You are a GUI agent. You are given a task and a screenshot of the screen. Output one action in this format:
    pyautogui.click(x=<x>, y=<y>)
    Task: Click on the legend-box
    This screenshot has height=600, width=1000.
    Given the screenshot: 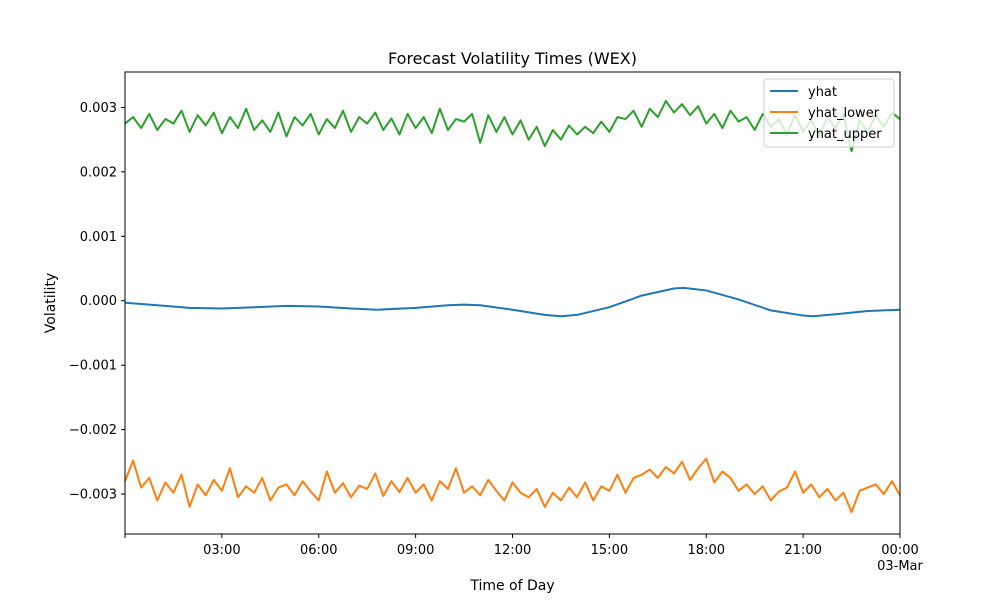 What is the action you would take?
    pyautogui.click(x=829, y=113)
    